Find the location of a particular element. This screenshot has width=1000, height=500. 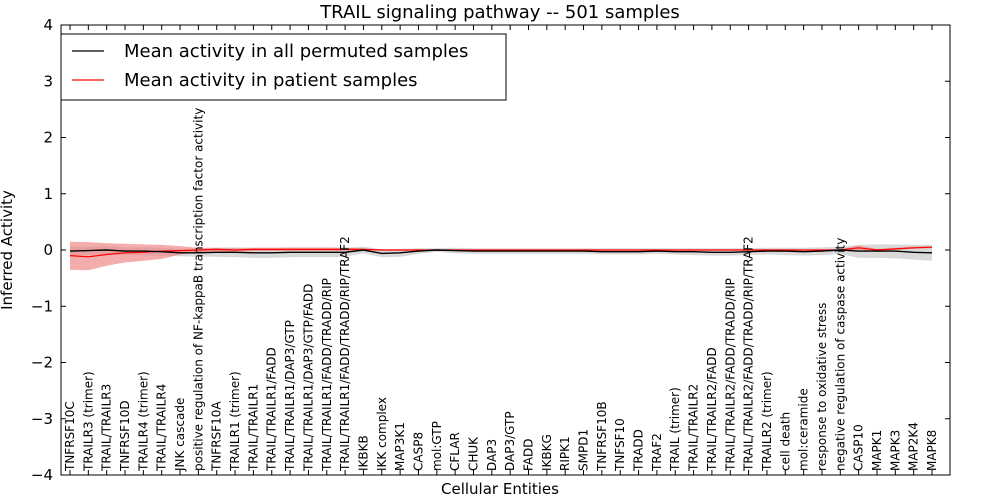

x-tick-label: TNFRSF10D is located at coordinates (125, 436).